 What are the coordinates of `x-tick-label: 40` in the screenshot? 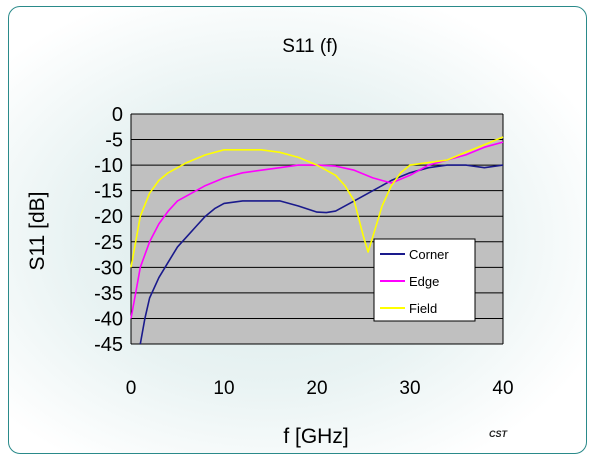 It's located at (502, 388).